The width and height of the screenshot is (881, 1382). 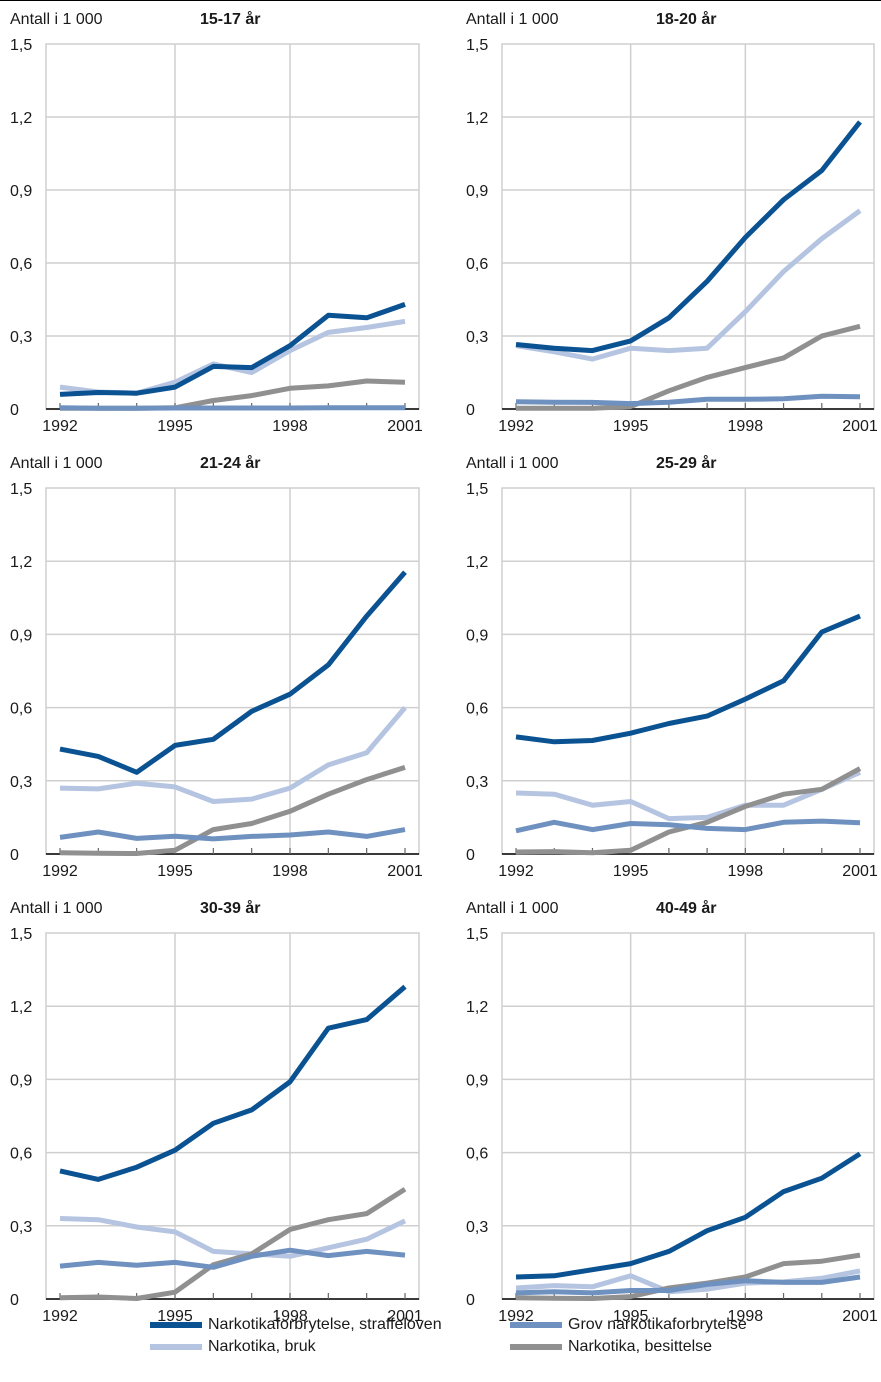 I want to click on legend-label-besittelse: Narkotika, besittelse, so click(x=640, y=1346).